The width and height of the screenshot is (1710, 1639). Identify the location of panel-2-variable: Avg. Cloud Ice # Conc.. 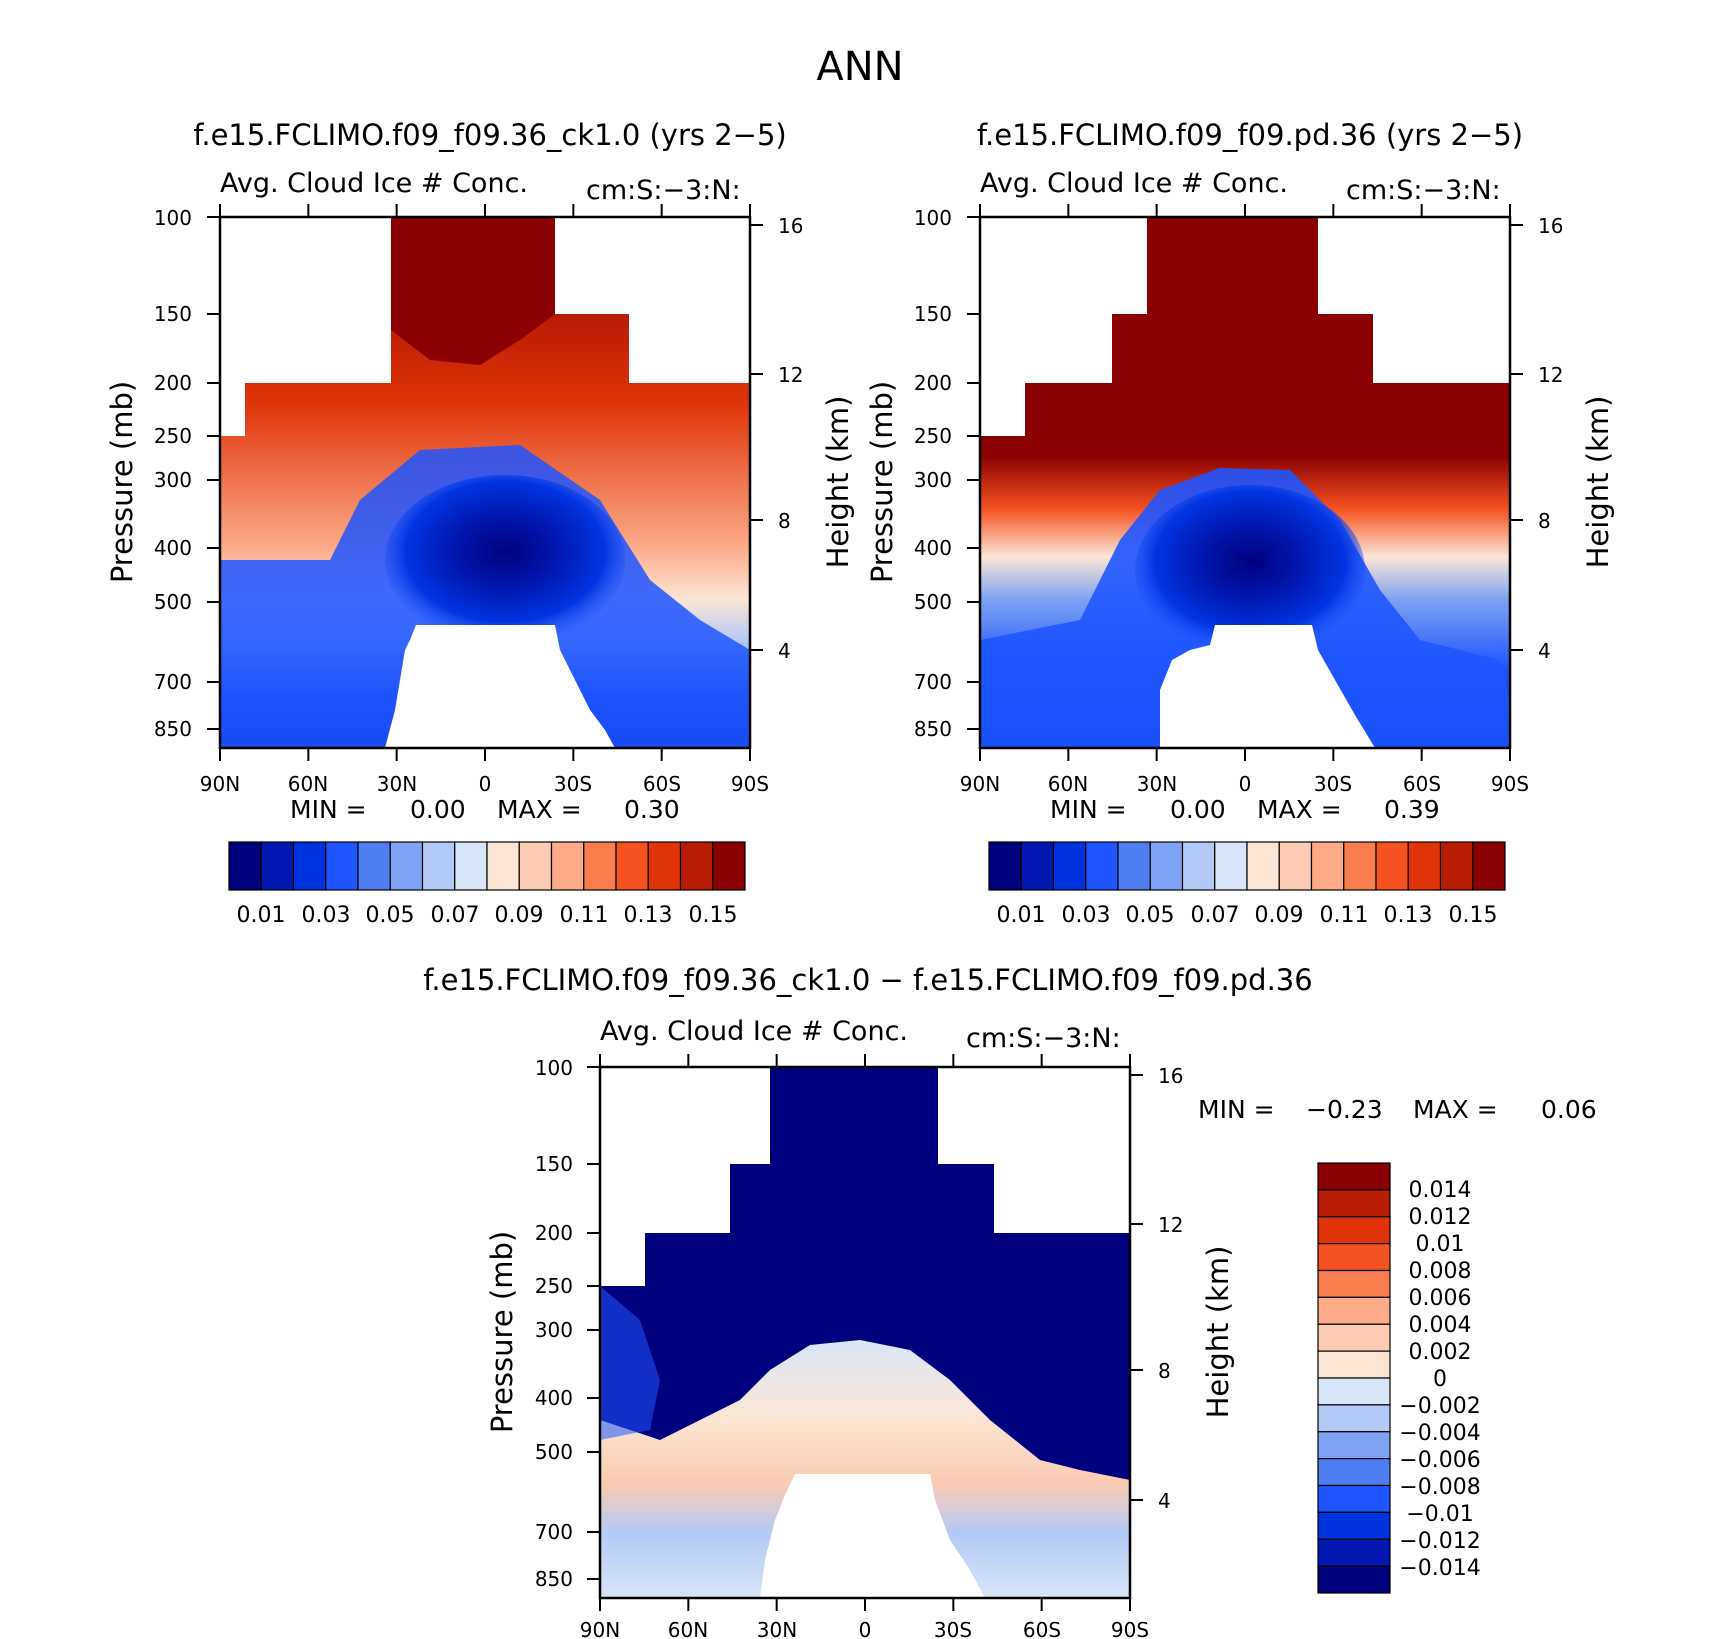
(1134, 183).